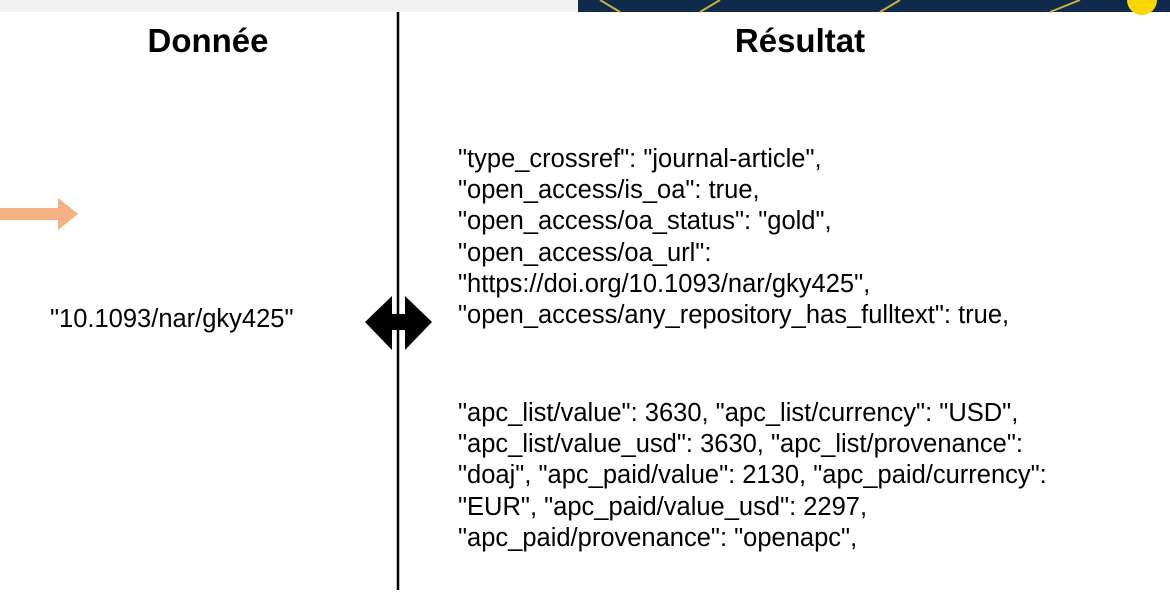 This screenshot has width=1170, height=599. What do you see at coordinates (208, 40) in the screenshot?
I see `left-header: Donnée` at bounding box center [208, 40].